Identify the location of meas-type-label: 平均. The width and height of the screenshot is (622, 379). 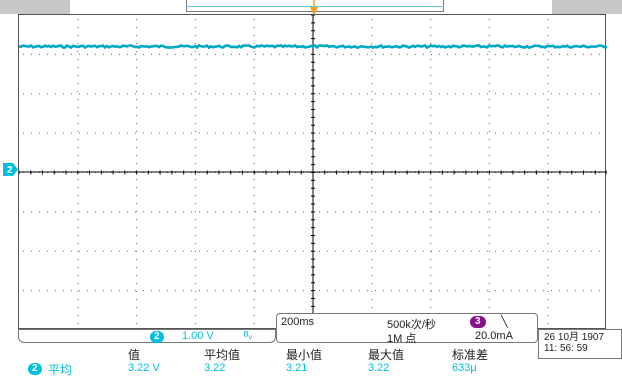
(60, 370).